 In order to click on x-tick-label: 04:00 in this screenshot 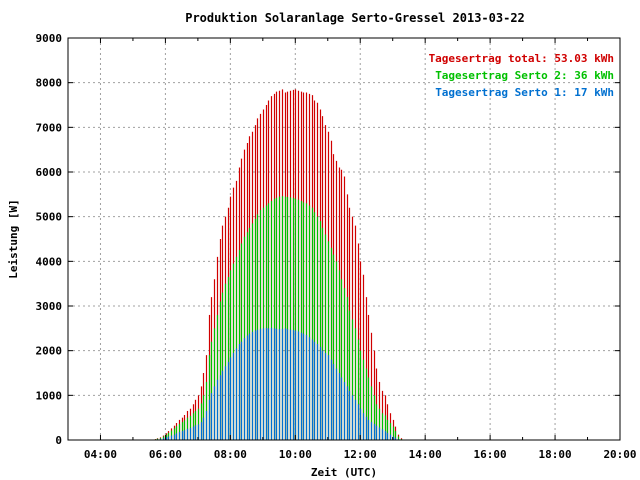, I will do `click(100, 454)`.